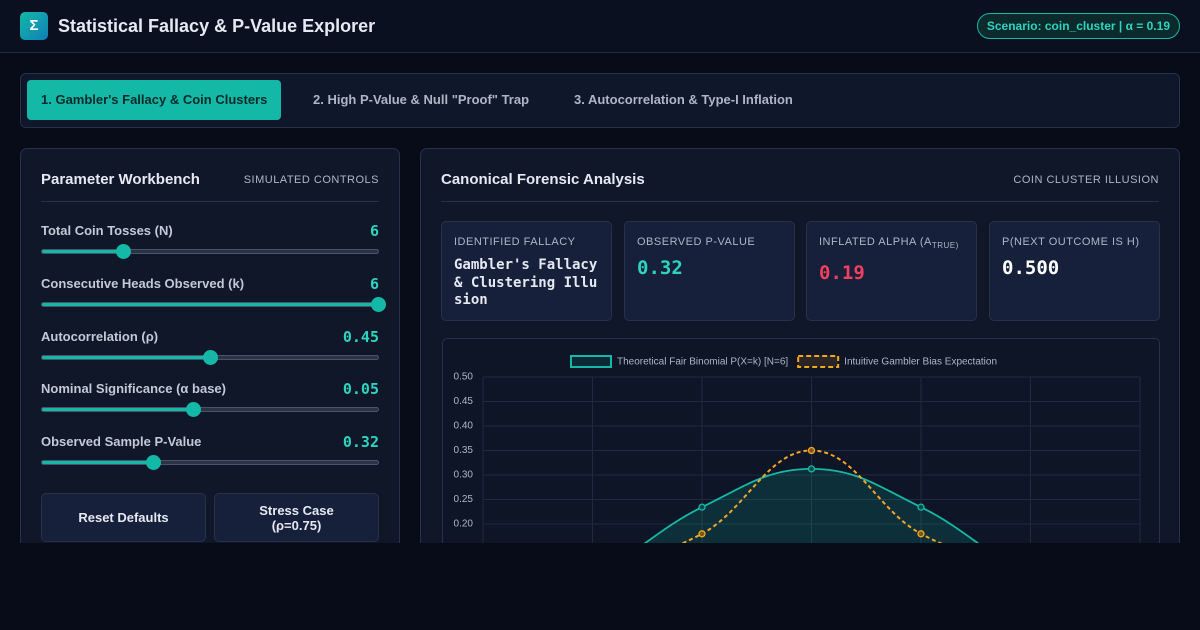  I want to click on metric-card: P(NEXT OUTCOME IS H) 0.500, so click(1074, 271).